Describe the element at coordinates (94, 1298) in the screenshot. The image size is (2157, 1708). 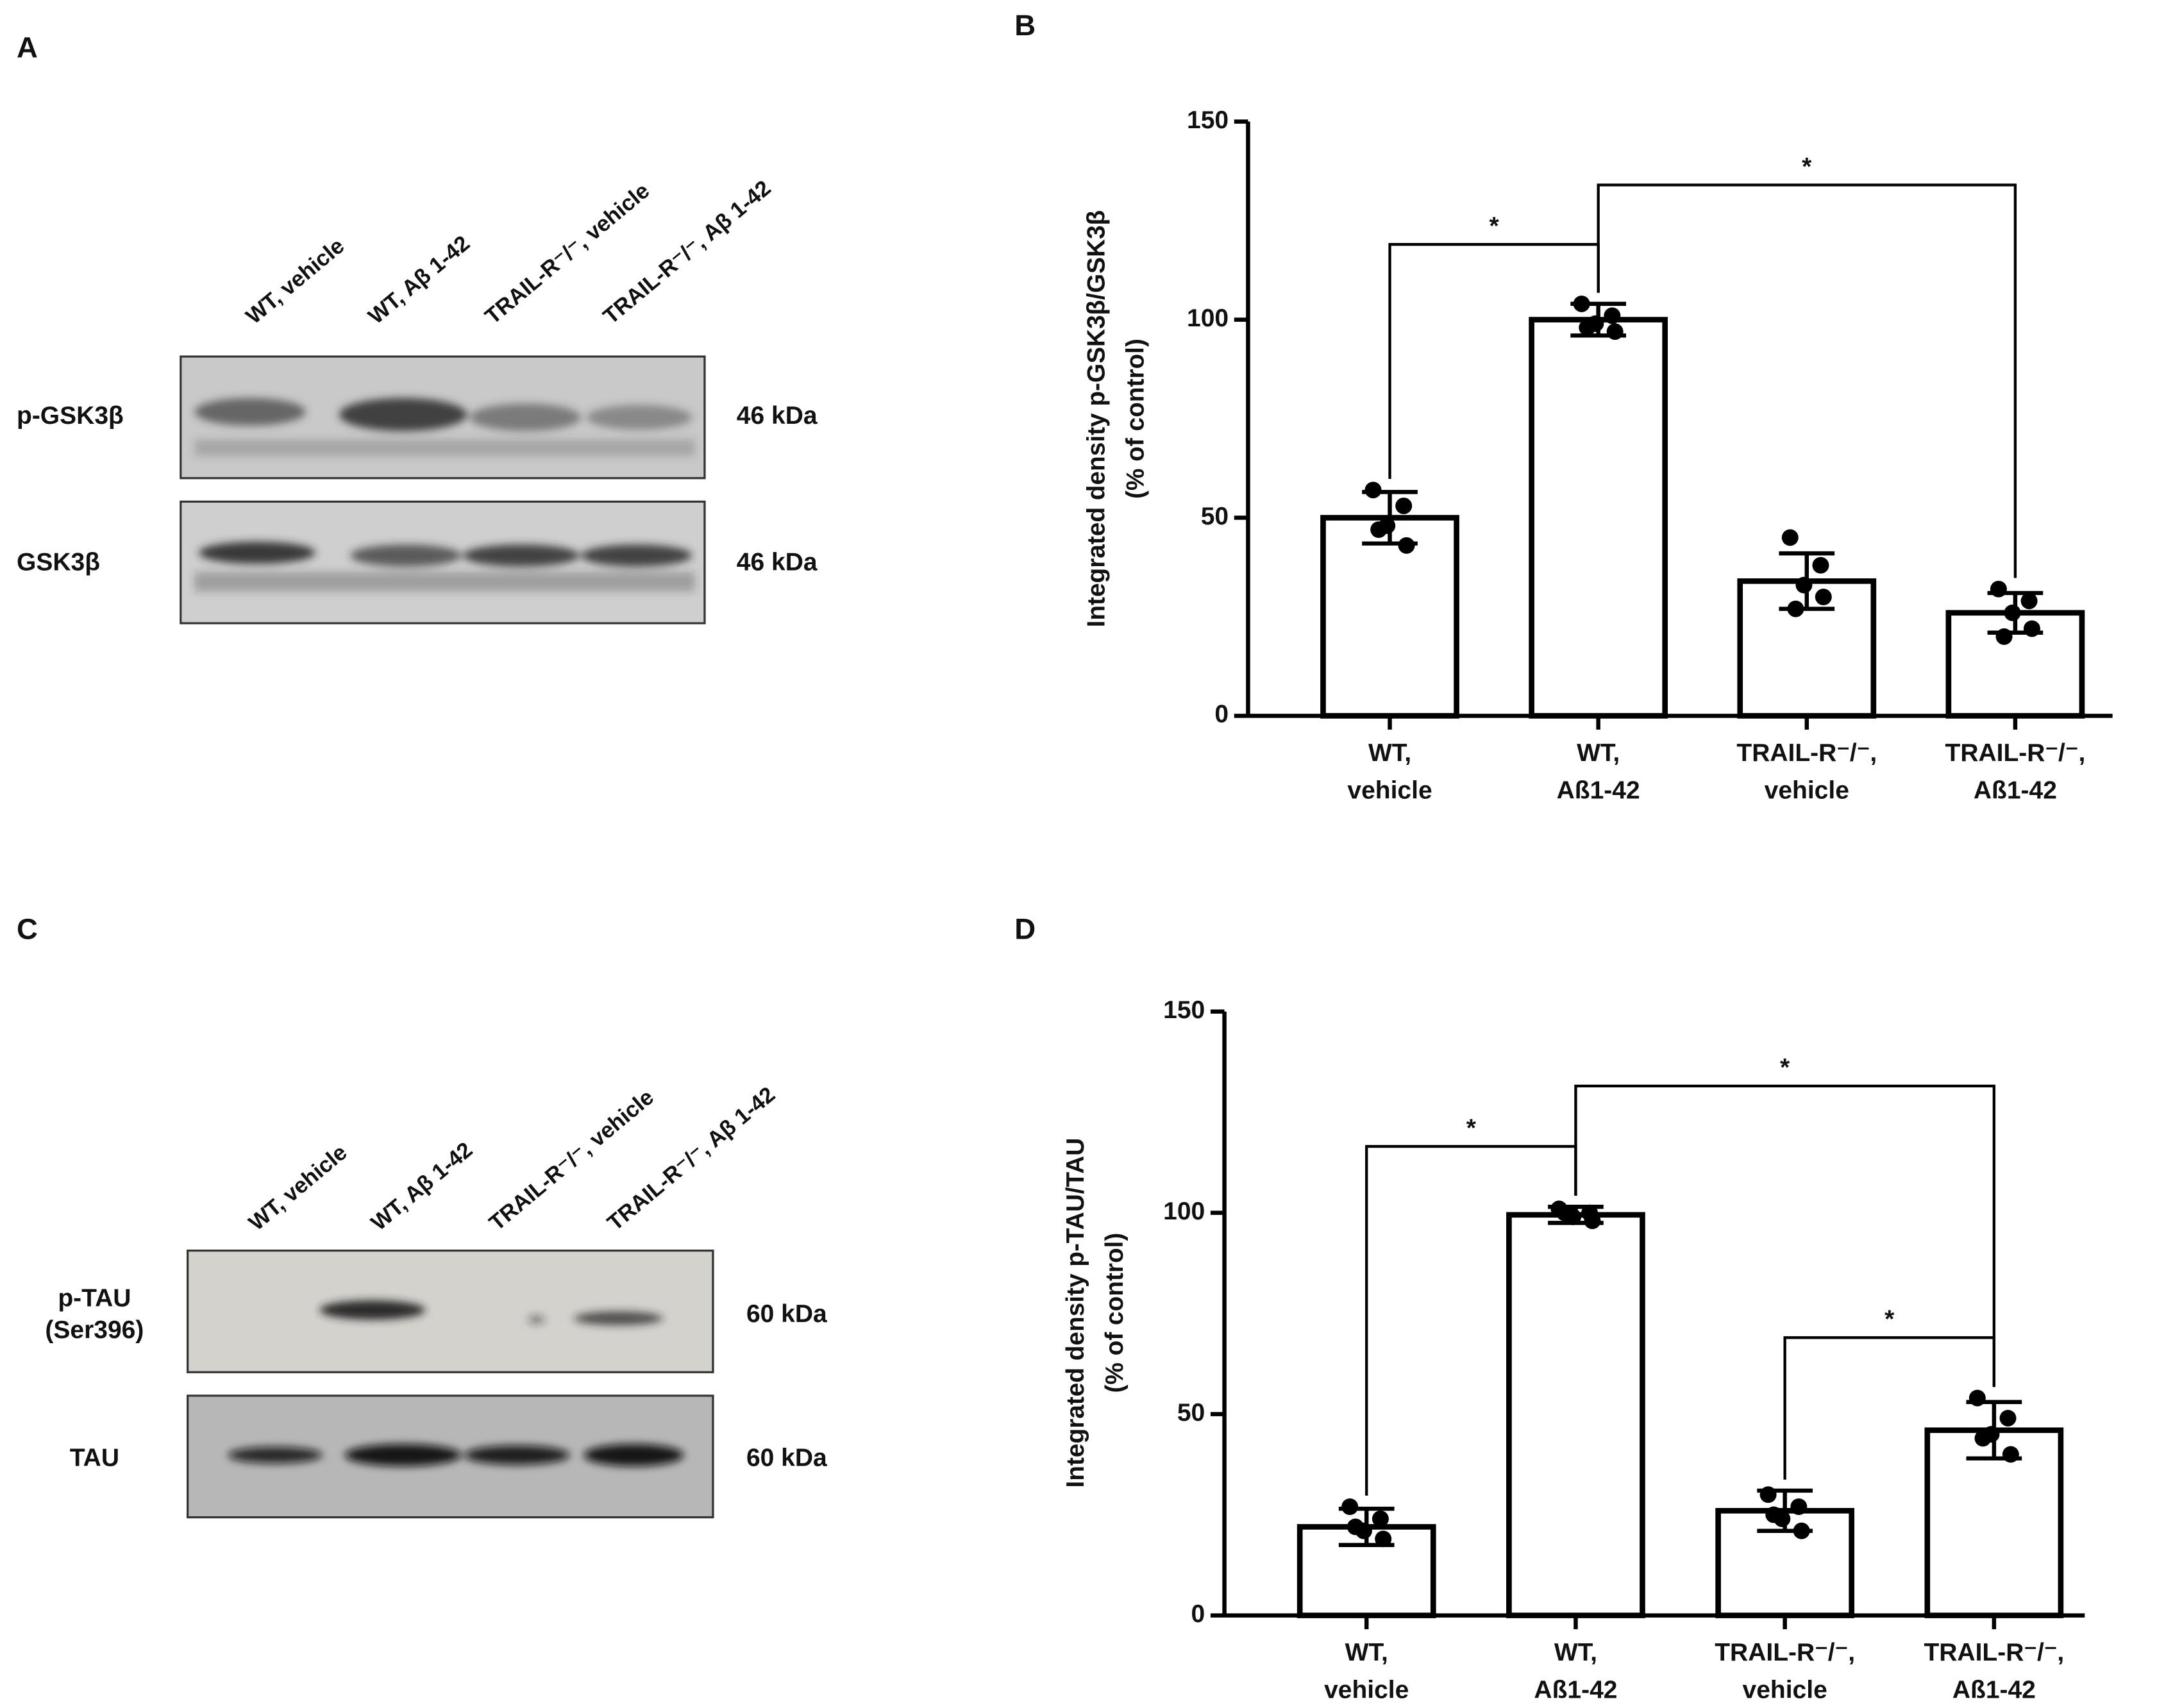
I see `row-label: p-TAU` at that location.